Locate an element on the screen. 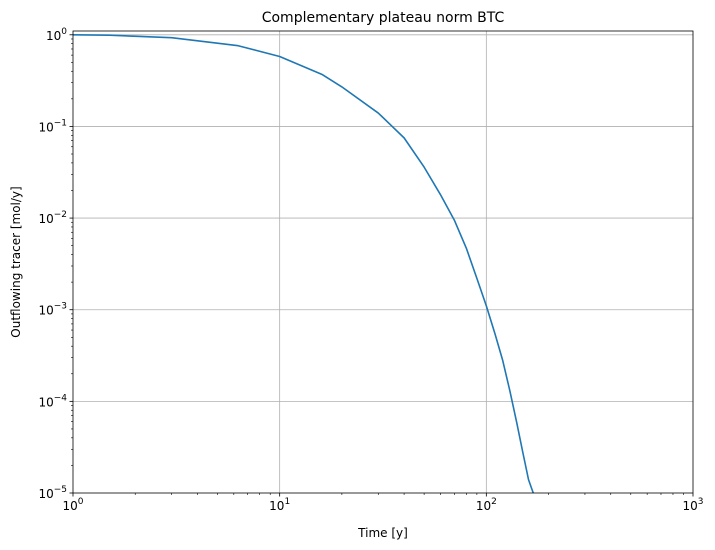 This screenshot has width=715, height=550. x-tick-label: 10² is located at coordinates (486, 505).